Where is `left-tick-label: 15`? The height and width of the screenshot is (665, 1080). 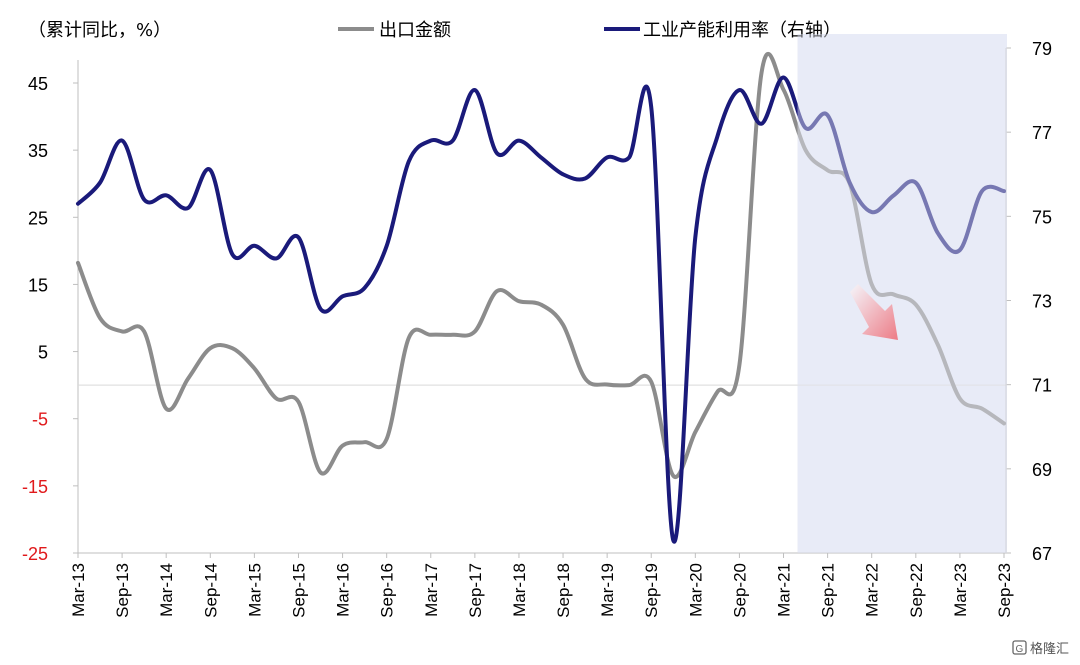 left-tick-label: 15 is located at coordinates (38, 285).